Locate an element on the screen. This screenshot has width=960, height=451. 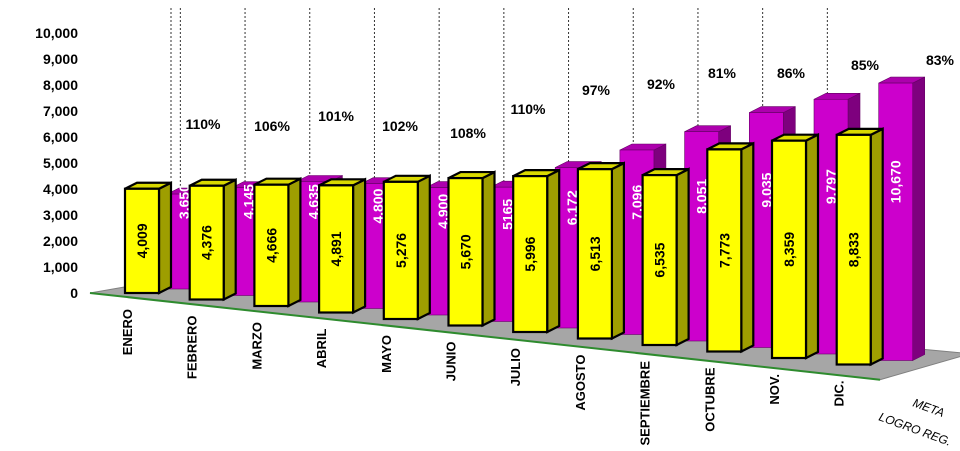
logro-value-label: 6,535 is located at coordinates (660, 259).